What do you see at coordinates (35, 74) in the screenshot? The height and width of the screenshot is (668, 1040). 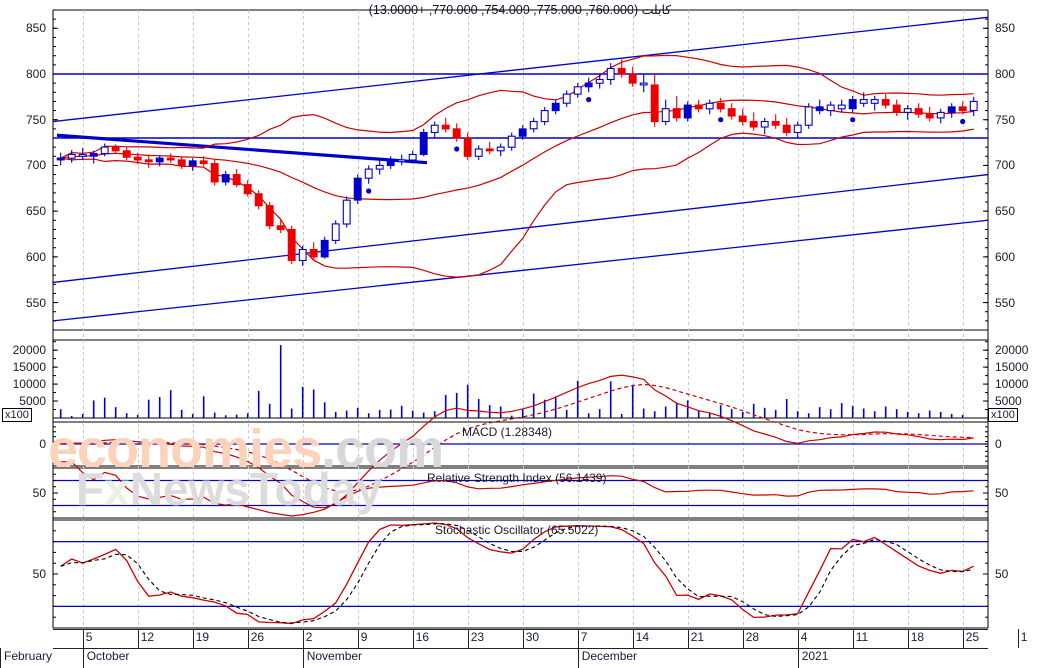 I see `price-label-left-800: 800` at bounding box center [35, 74].